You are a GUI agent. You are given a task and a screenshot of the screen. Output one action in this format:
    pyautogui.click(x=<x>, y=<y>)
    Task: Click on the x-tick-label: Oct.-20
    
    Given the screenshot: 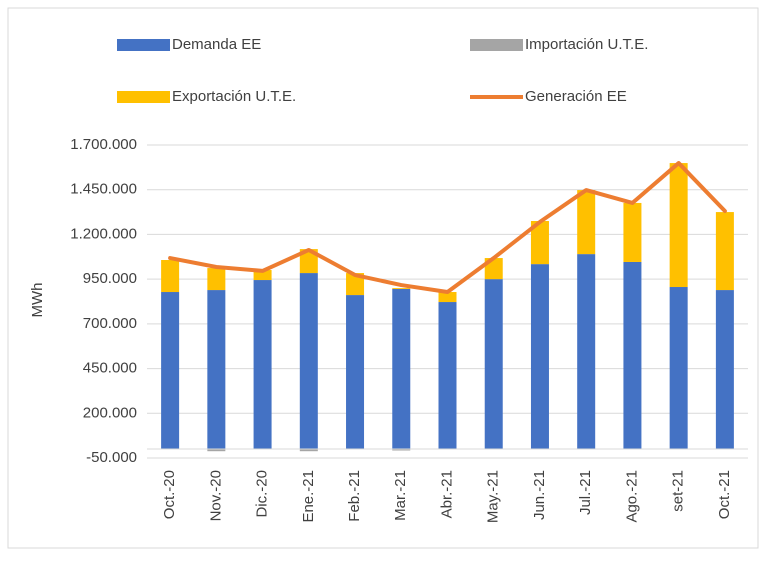 What is the action you would take?
    pyautogui.click(x=169, y=494)
    